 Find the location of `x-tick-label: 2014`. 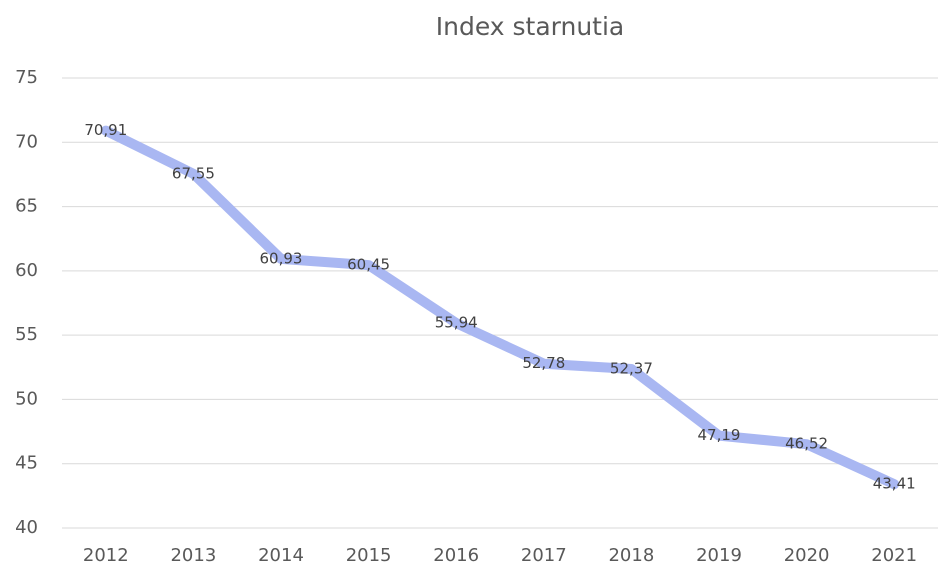

x-tick-label: 2014 is located at coordinates (281, 555).